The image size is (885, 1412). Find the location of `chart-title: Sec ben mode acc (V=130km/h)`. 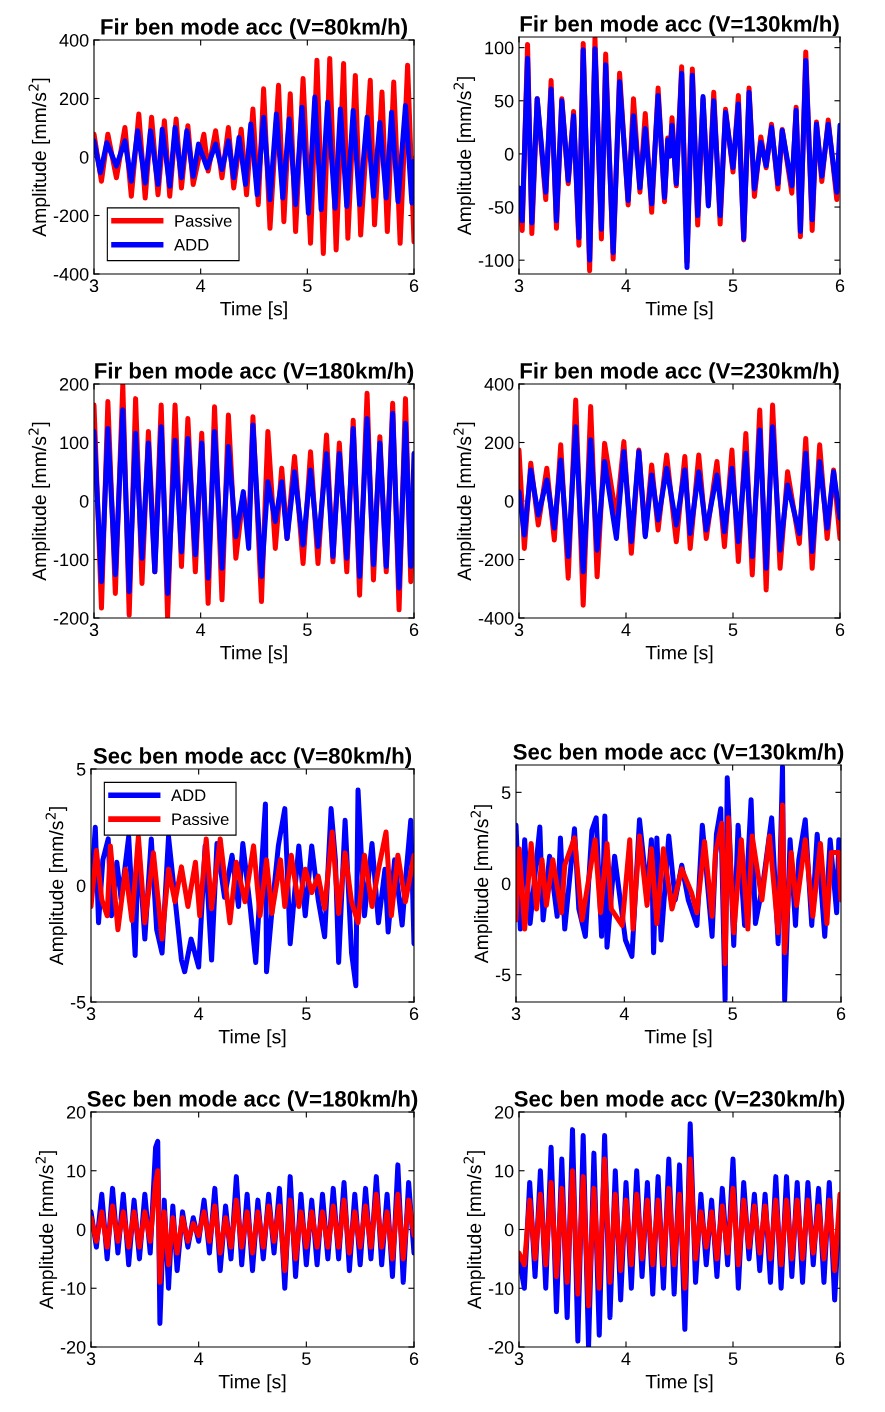

chart-title: Sec ben mode acc (V=130km/h) is located at coordinates (678, 754).